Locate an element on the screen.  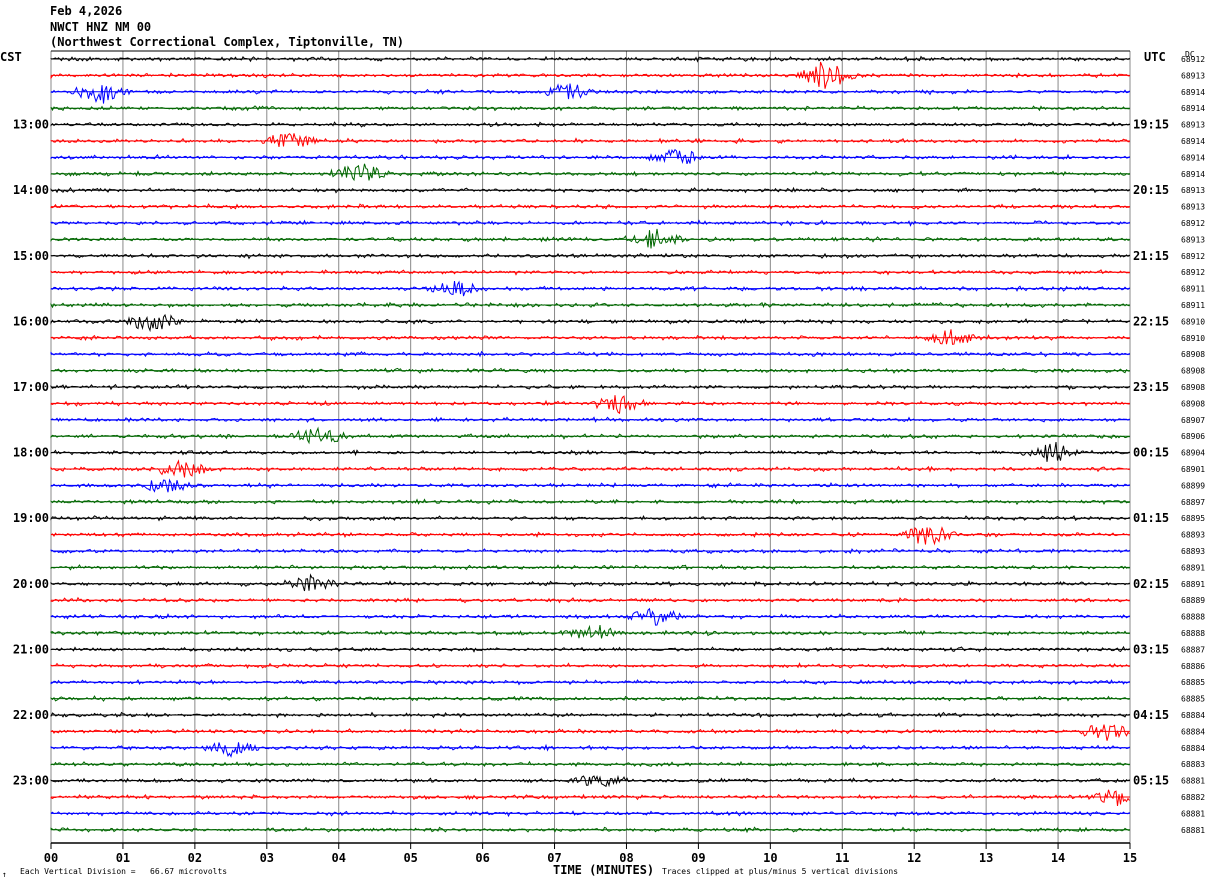
dc-value: 68901 is located at coordinates (1193, 469).